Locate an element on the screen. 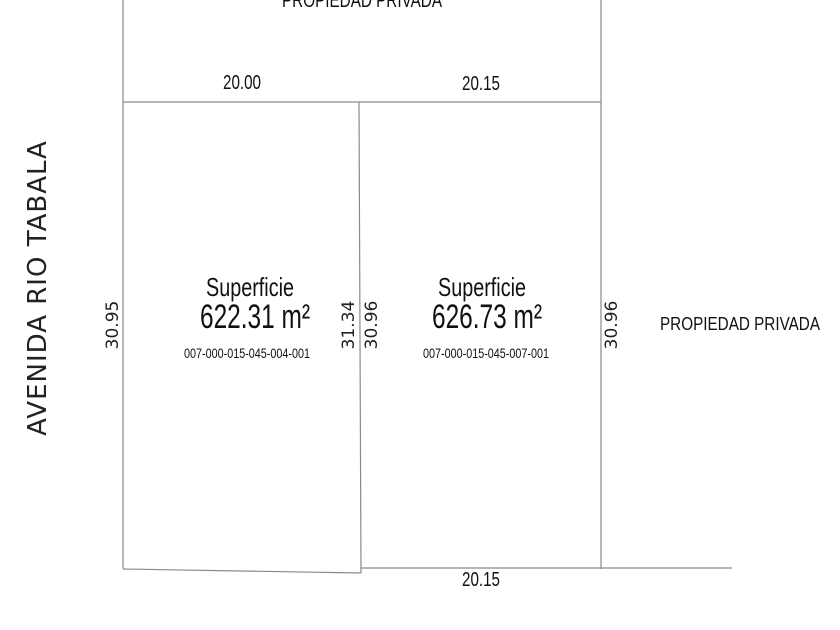  dim-top-left: 20.00 is located at coordinates (242, 83).